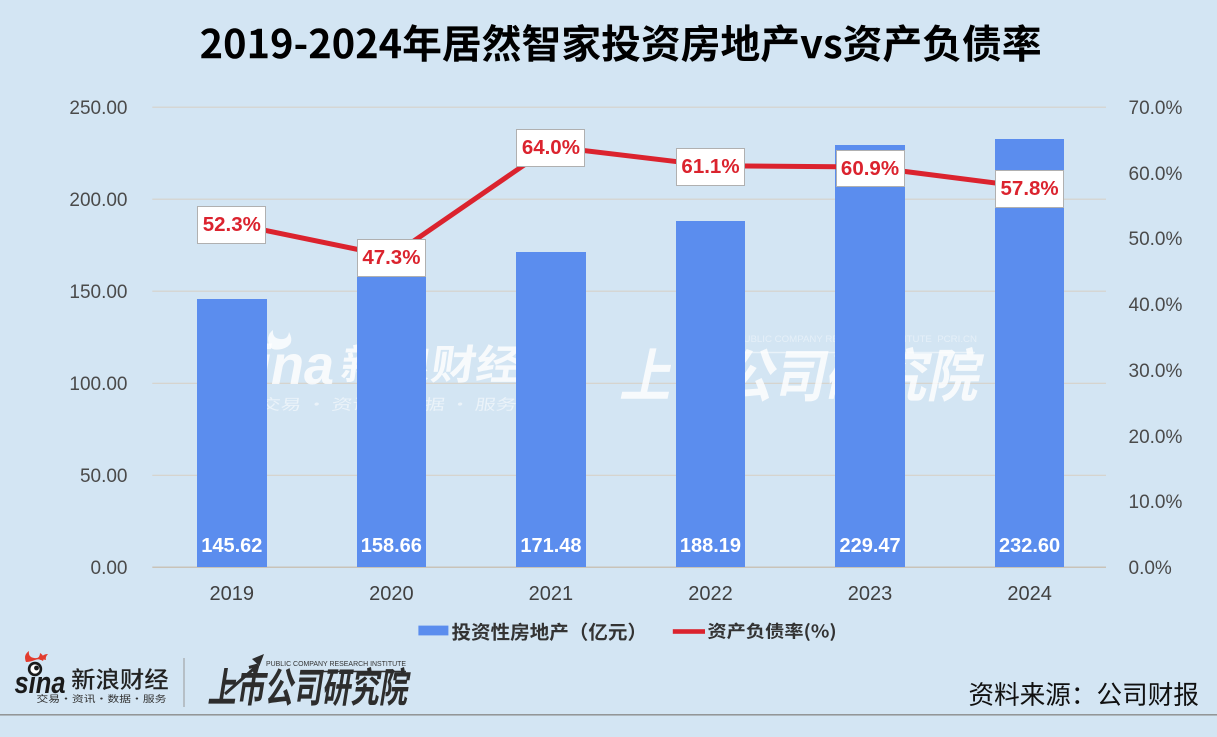 The width and height of the screenshot is (1217, 737). I want to click on svg-text:PUBLIC COMPANY RESEARCH INSTIT: PUBLIC COMPANY RESEARCH INSTITUTE, so click(336, 664).